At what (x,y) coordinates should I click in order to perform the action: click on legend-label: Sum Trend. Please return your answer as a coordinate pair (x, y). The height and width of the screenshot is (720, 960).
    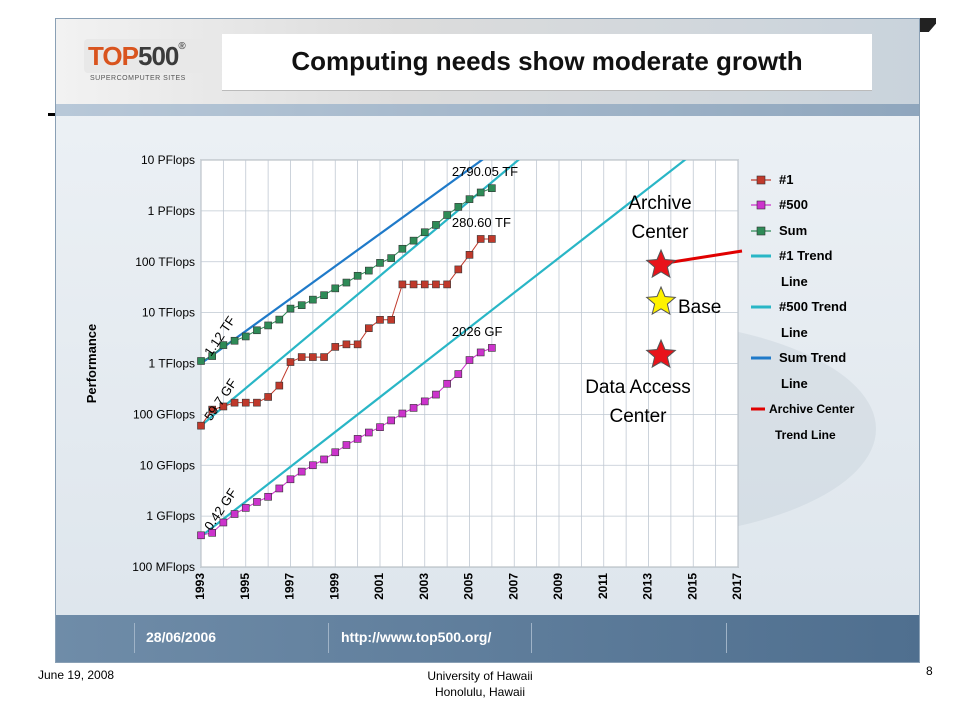
    Looking at the image, I should click on (812, 357).